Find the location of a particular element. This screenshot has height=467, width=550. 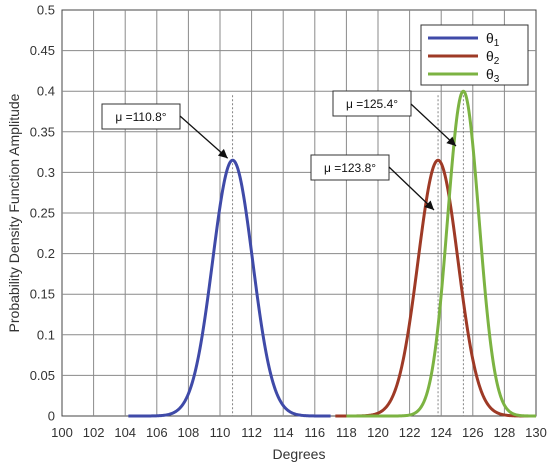

x-tick-label-2: 104 is located at coordinates (125, 432).